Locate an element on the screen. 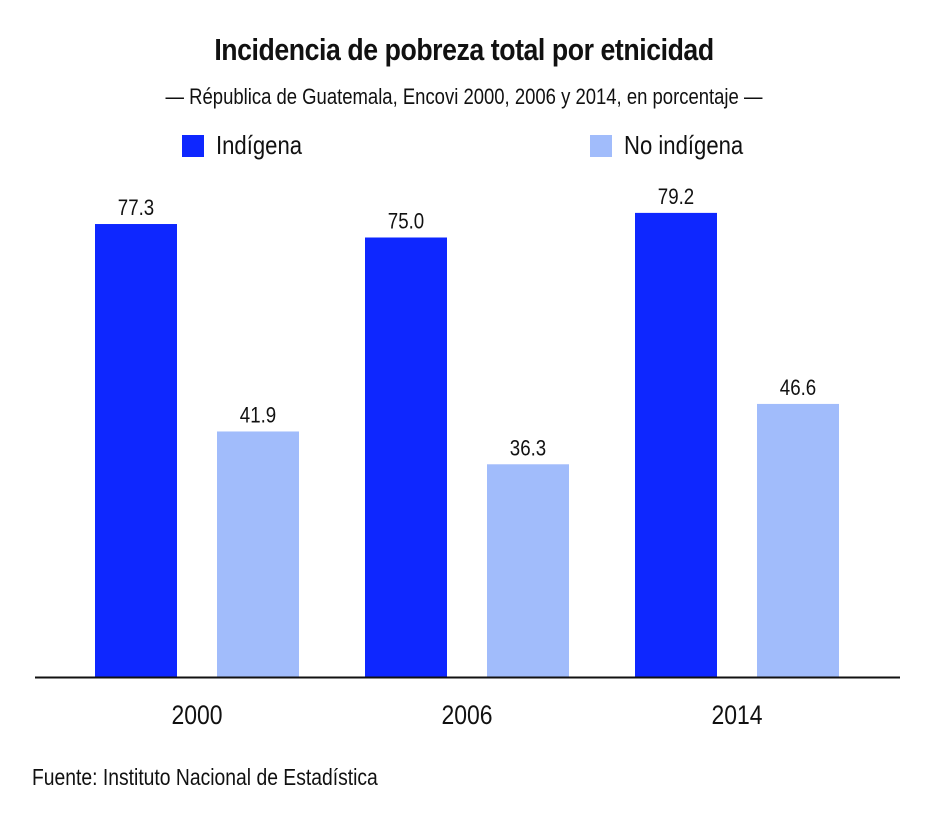 The width and height of the screenshot is (928, 826). legend-label-no-indigena: No indígena is located at coordinates (684, 145).